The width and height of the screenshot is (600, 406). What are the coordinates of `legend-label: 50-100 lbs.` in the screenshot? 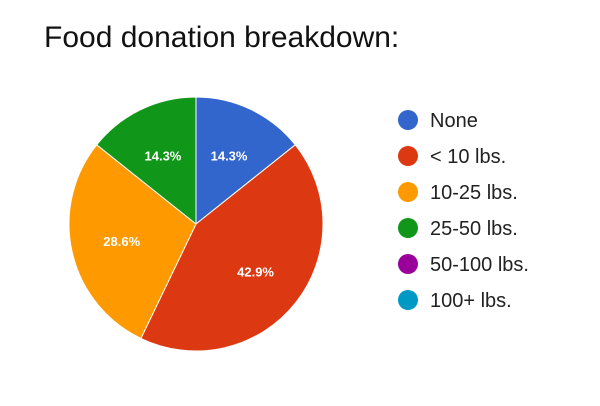 It's located at (479, 265).